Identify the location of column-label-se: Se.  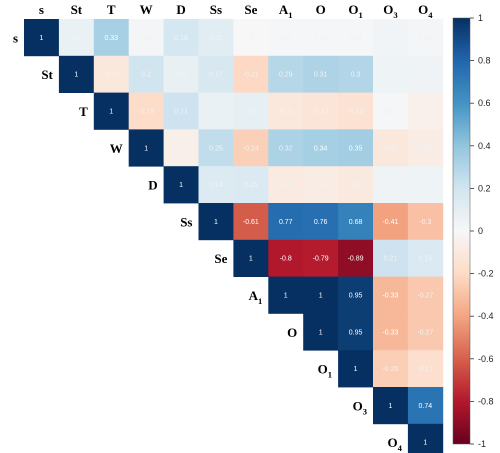
(250, 9).